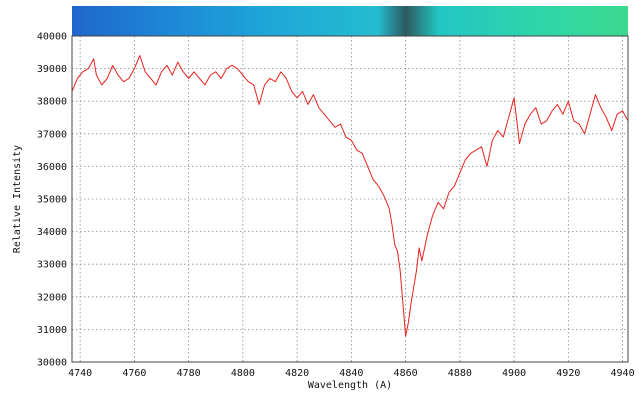  What do you see at coordinates (17, 199) in the screenshot?
I see `y-axis-label: Relative Intensity` at bounding box center [17, 199].